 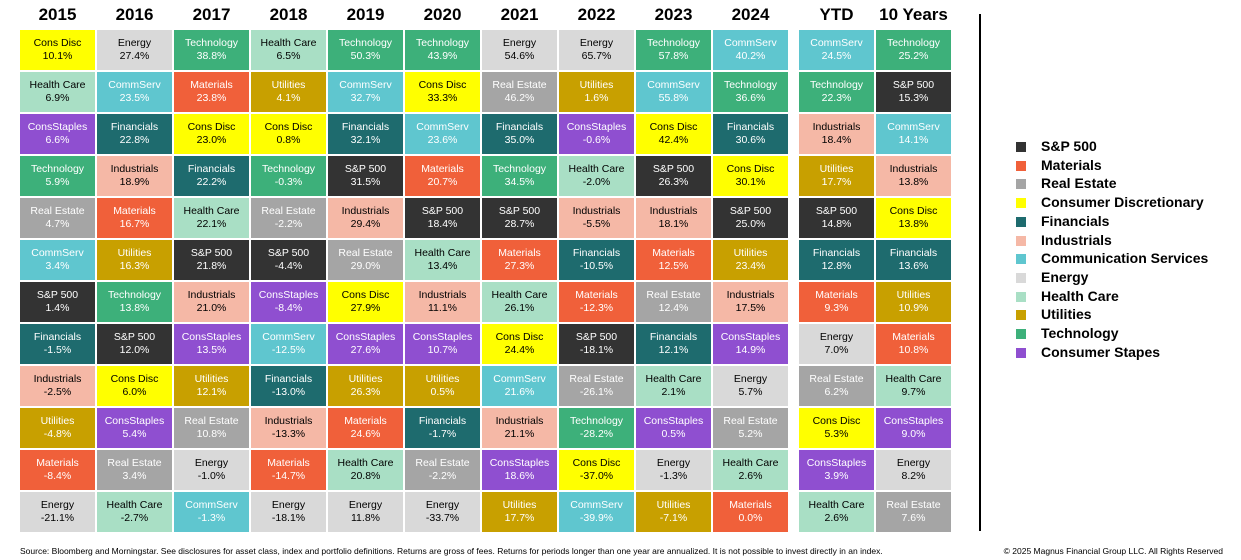 What do you see at coordinates (211, 140) in the screenshot?
I see `return-value: 23.0%` at bounding box center [211, 140].